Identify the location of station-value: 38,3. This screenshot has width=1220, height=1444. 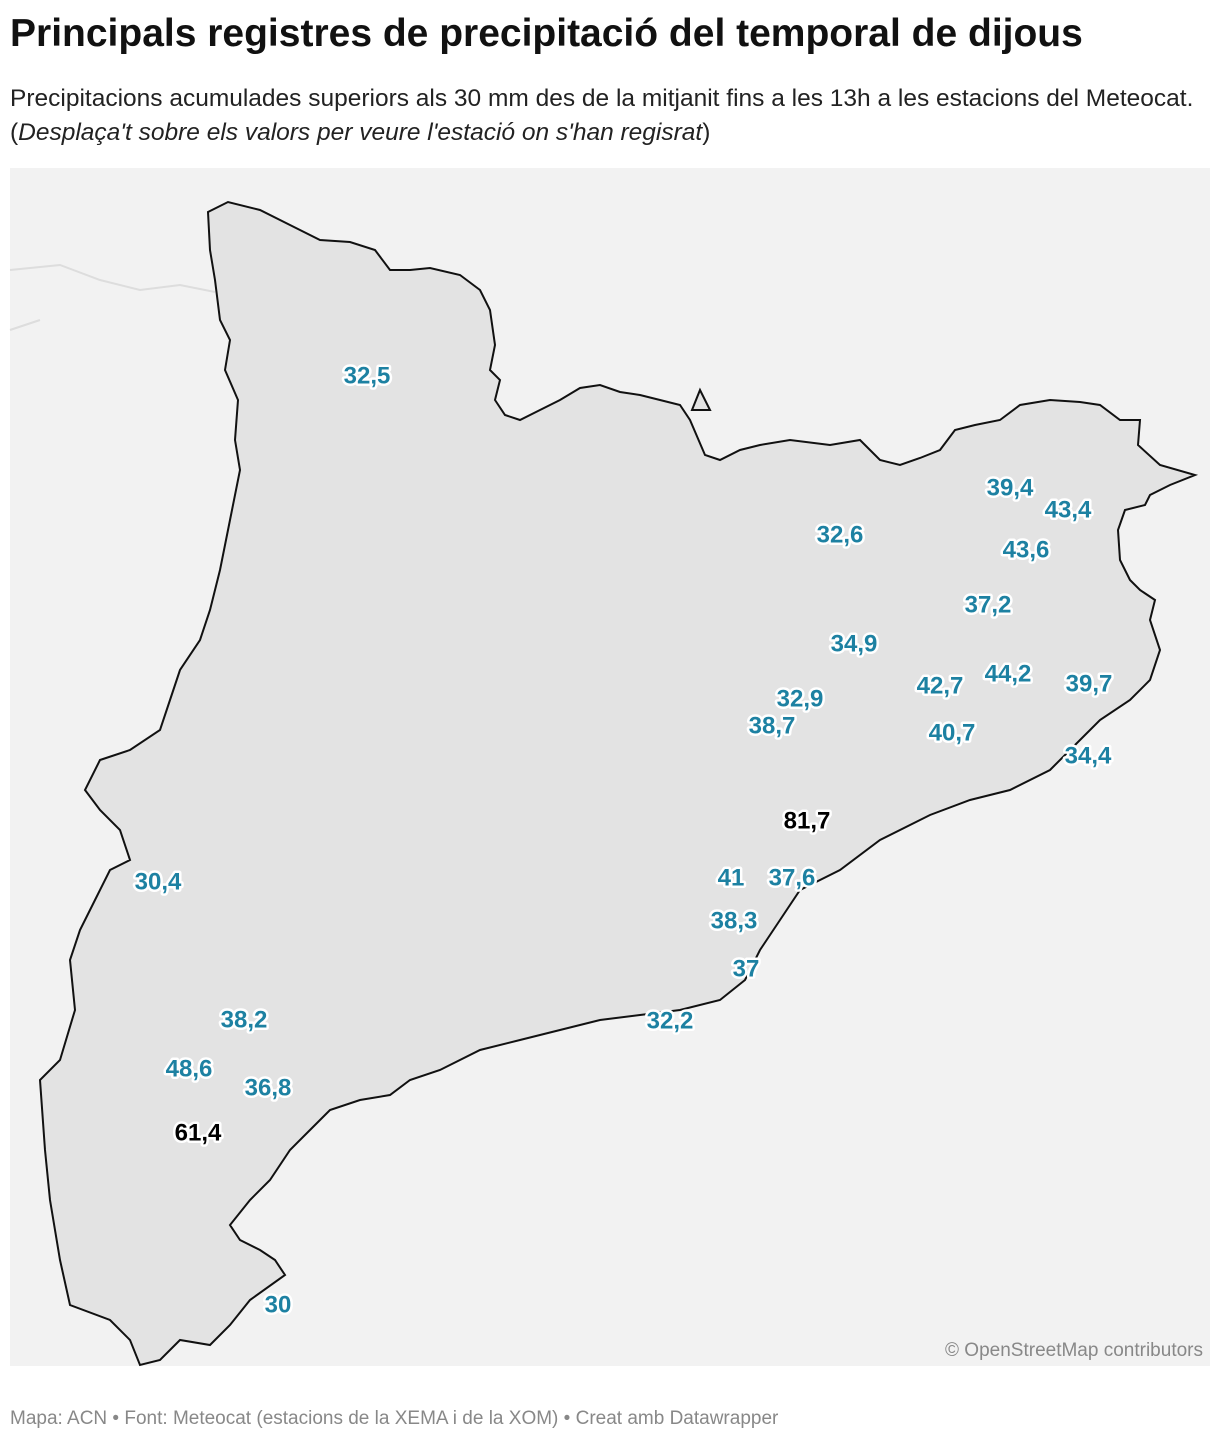
(734, 921).